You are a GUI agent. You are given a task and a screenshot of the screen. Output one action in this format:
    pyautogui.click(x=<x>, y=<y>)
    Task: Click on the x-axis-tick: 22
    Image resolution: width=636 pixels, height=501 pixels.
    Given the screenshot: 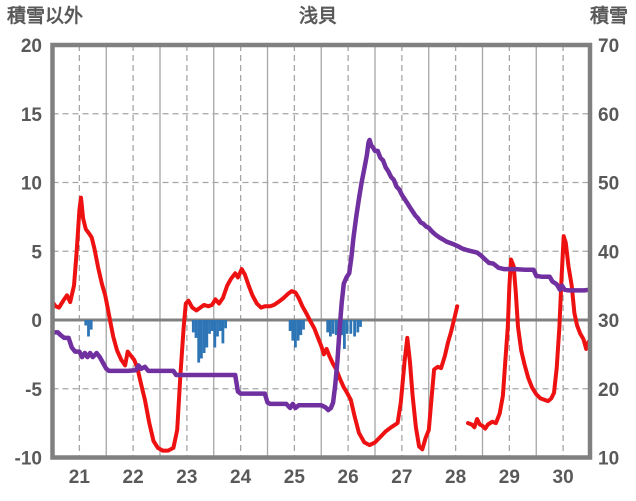 What is the action you would take?
    pyautogui.click(x=133, y=477)
    